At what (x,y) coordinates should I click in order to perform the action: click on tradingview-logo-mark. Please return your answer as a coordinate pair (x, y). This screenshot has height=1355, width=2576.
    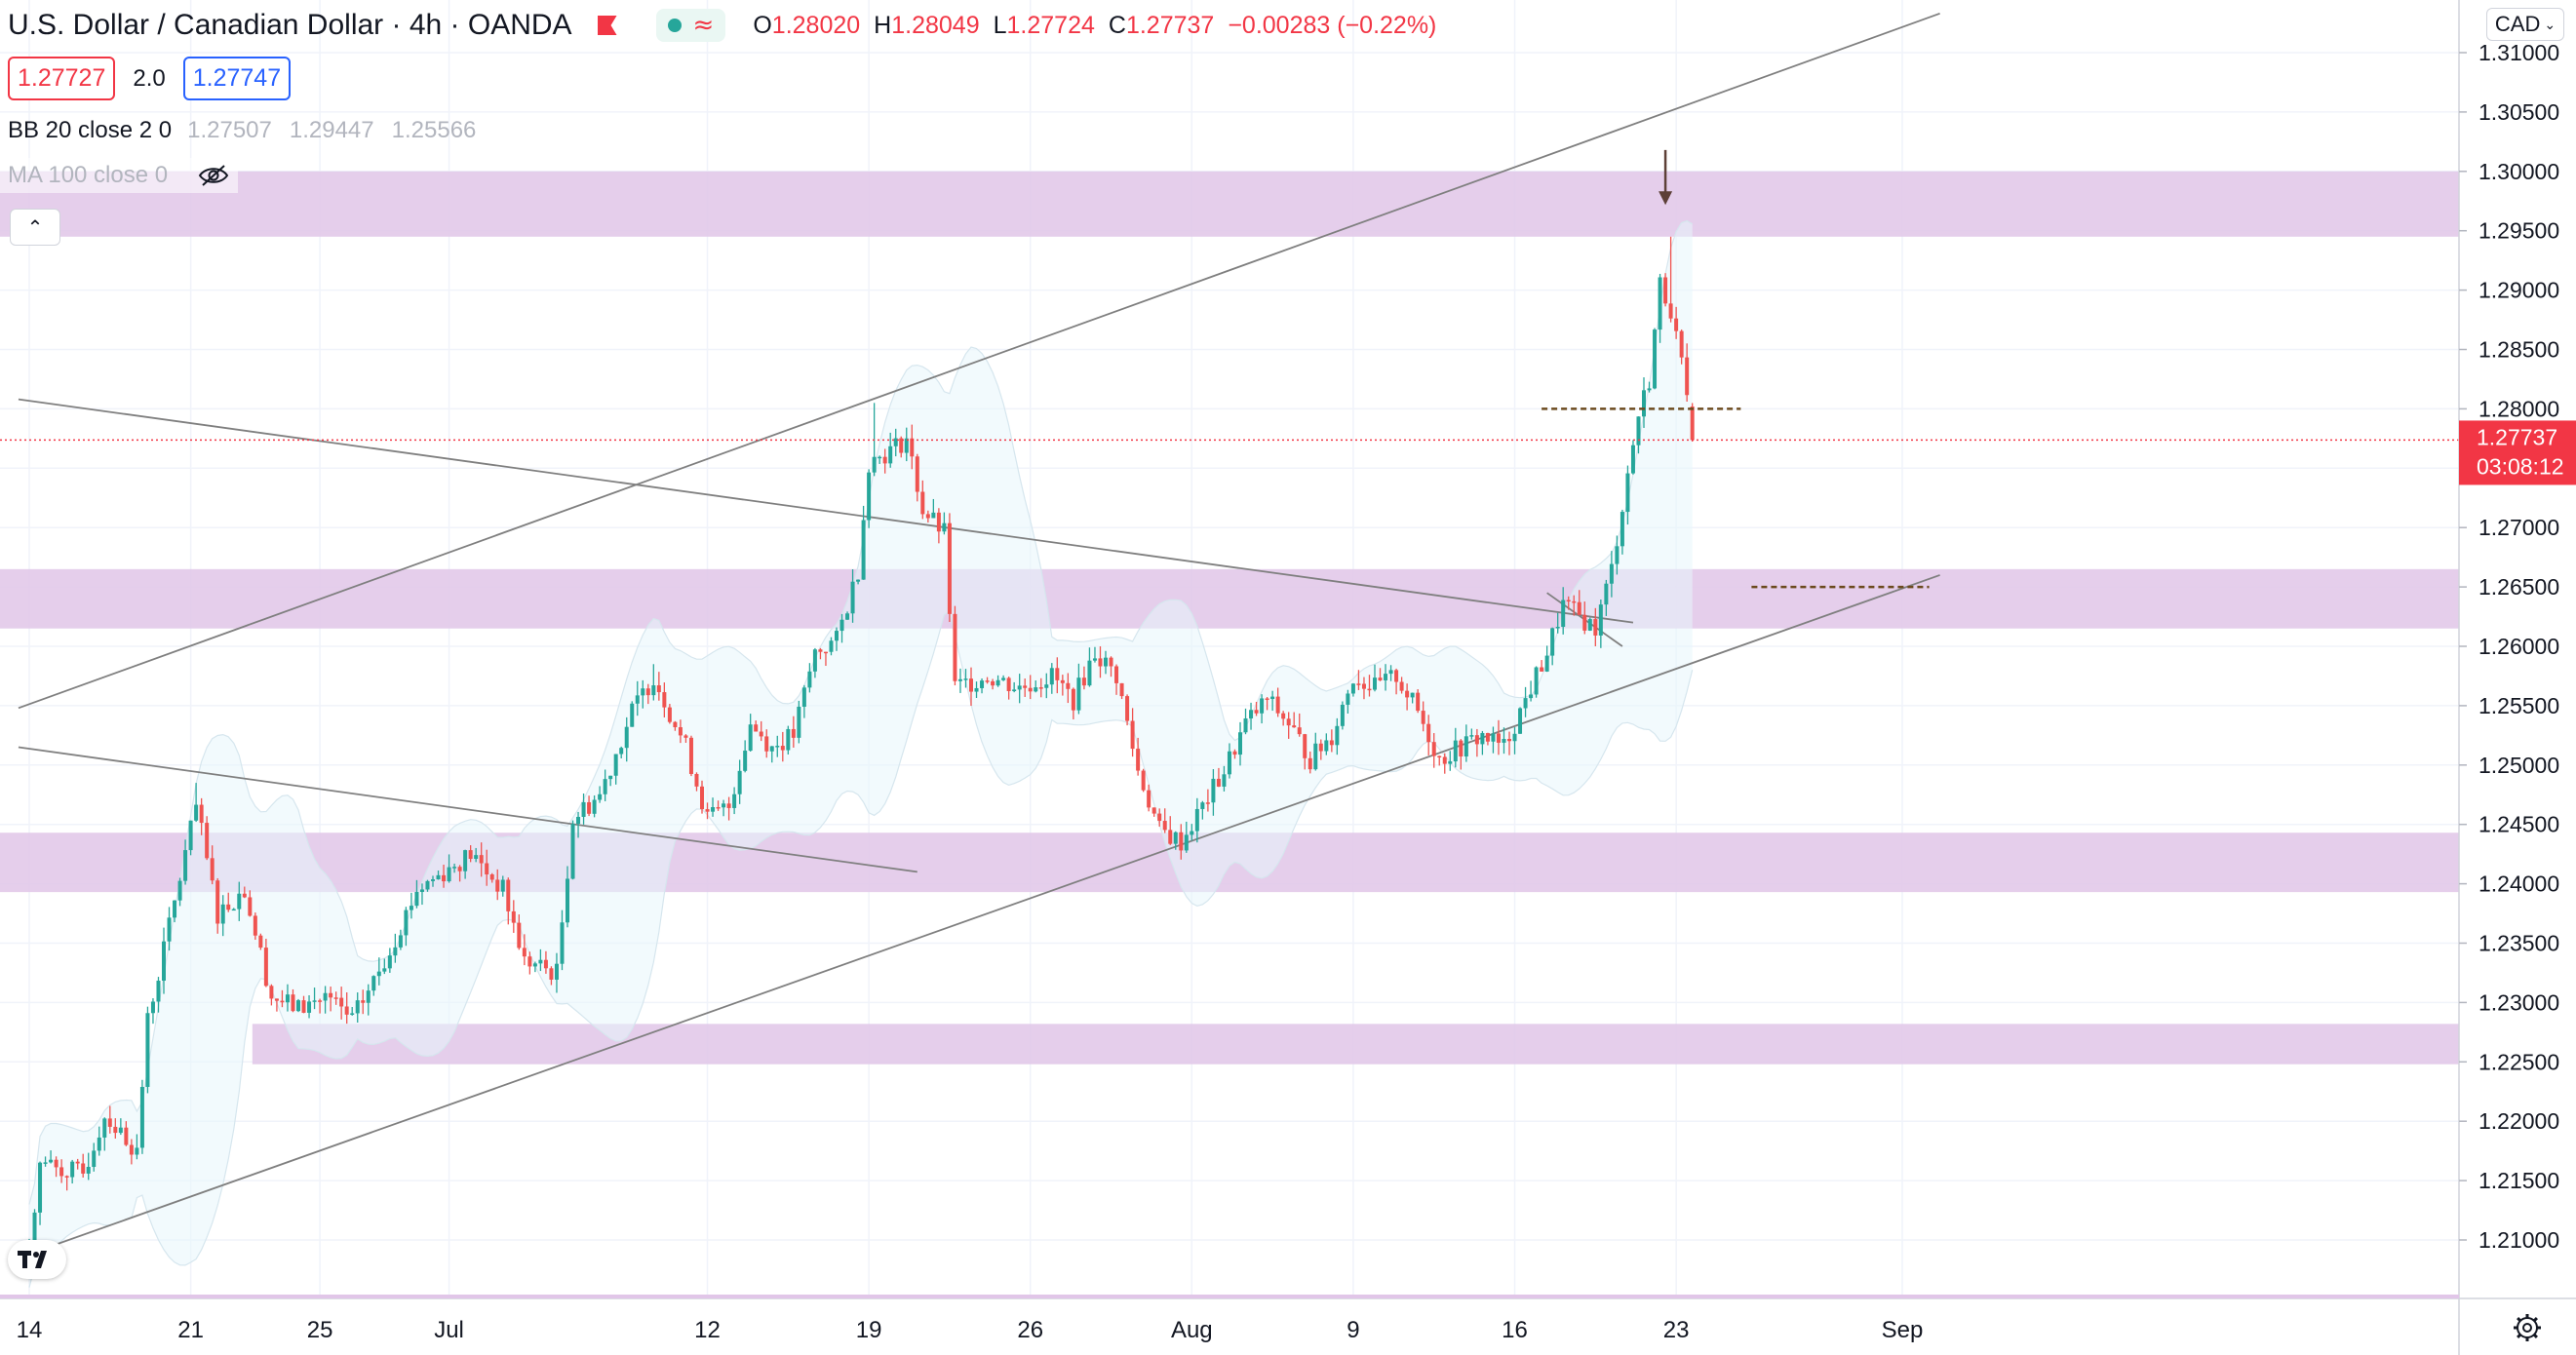
    Looking at the image, I should click on (32, 1260).